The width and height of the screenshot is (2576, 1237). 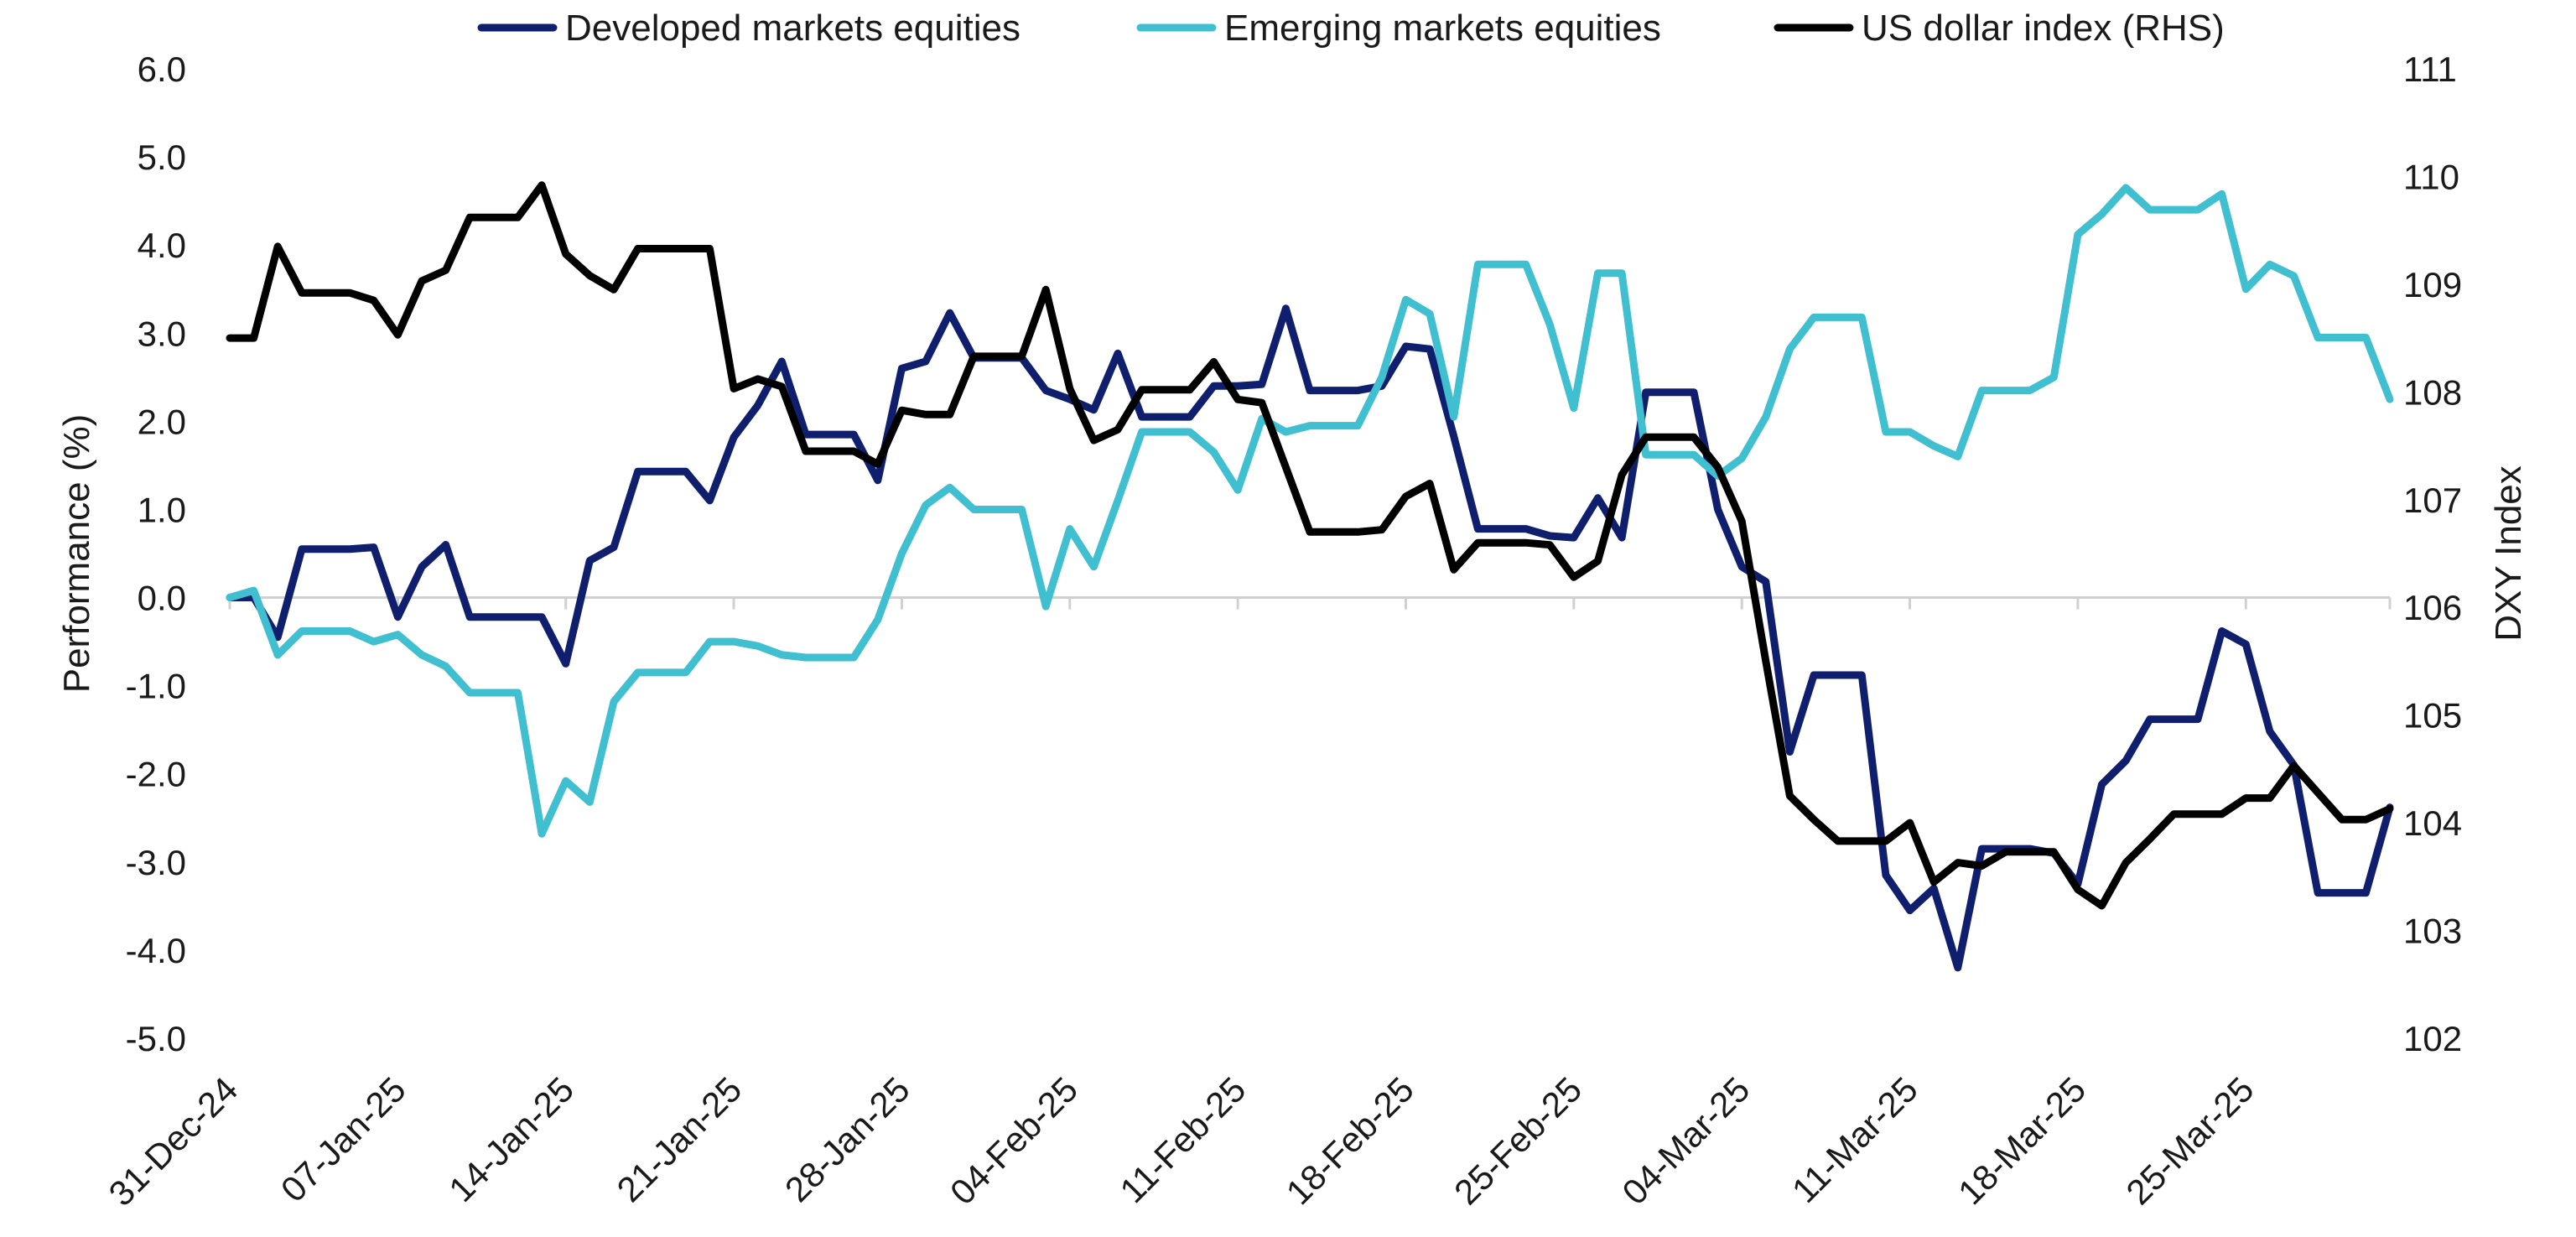 I want to click on x-tick-label: 25-Feb-25, so click(x=1517, y=1140).